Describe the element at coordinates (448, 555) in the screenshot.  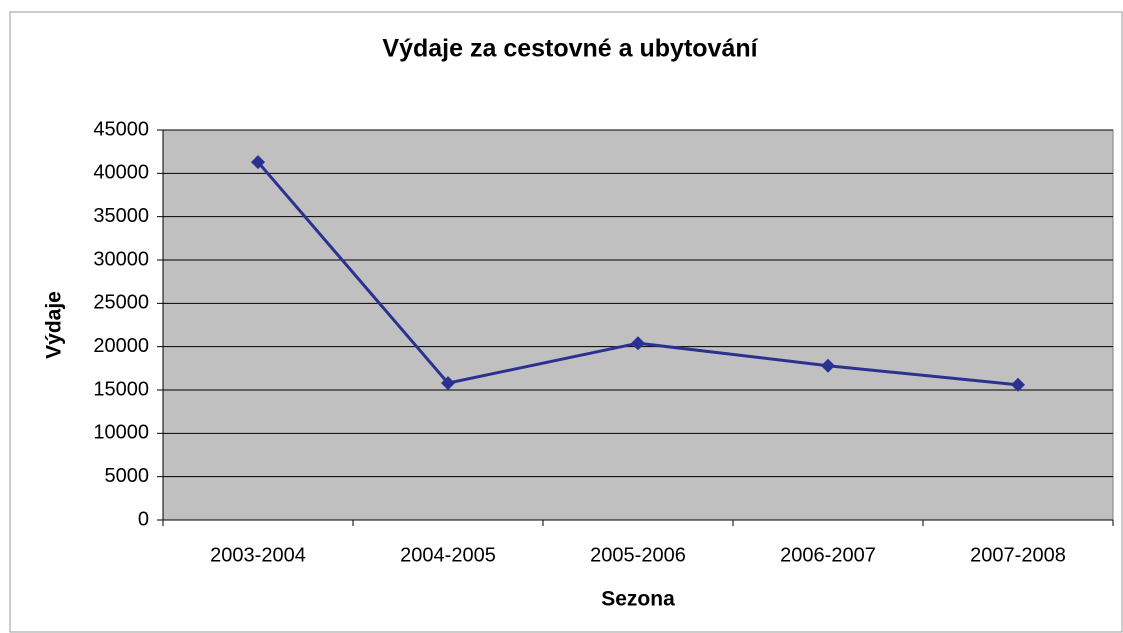
I see `x-tick-label: 2004-2005` at that location.